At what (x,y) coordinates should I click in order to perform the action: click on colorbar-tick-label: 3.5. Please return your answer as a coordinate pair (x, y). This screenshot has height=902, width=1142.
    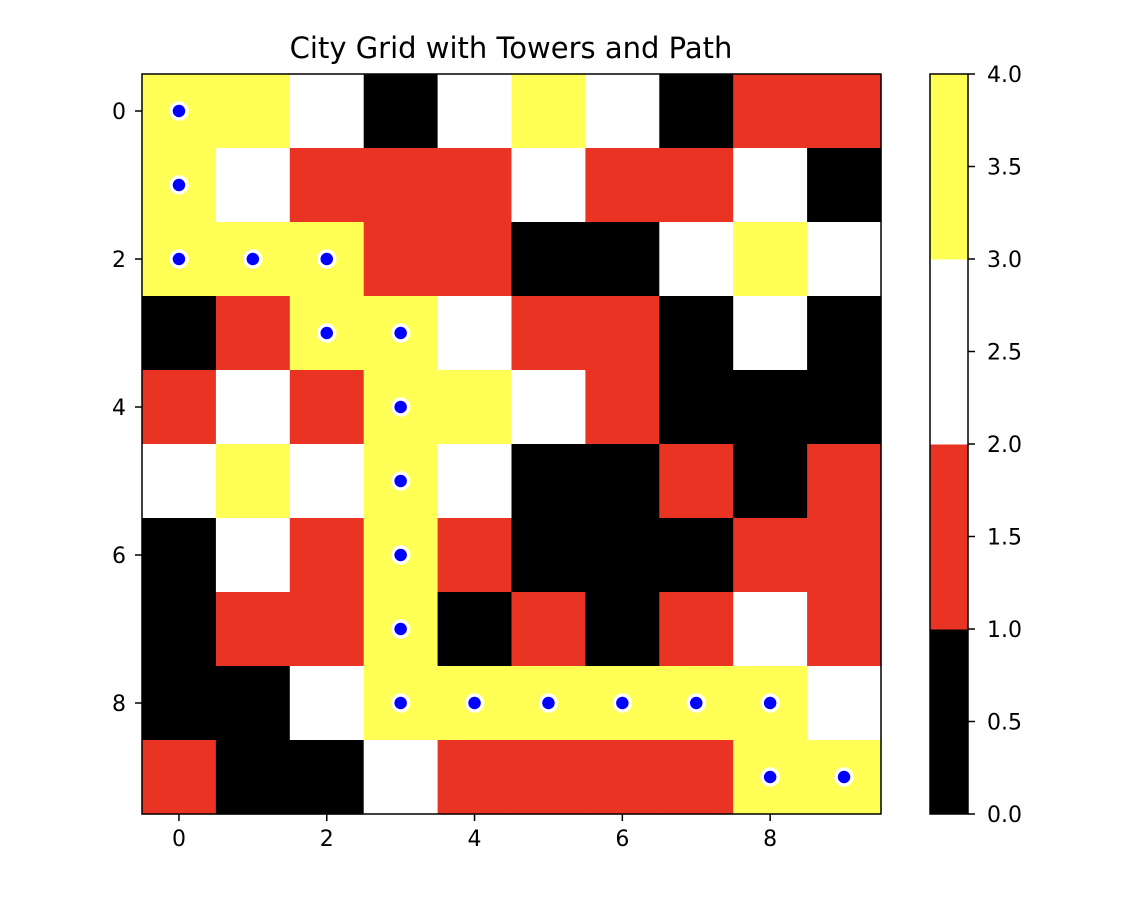
    Looking at the image, I should click on (1004, 168).